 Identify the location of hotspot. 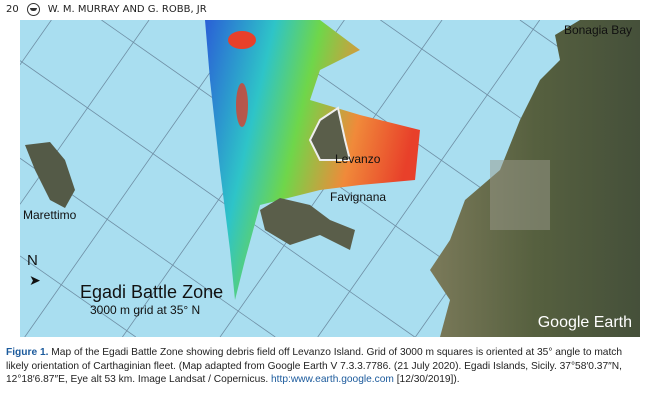
(242, 40).